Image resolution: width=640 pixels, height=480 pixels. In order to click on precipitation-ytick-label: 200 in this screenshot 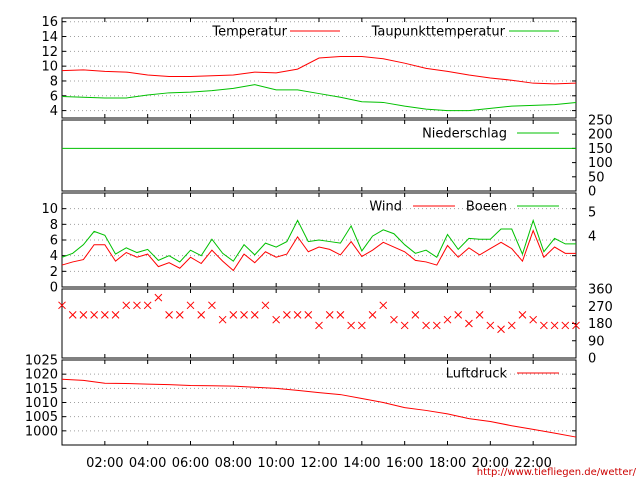, I will do `click(600, 135)`.